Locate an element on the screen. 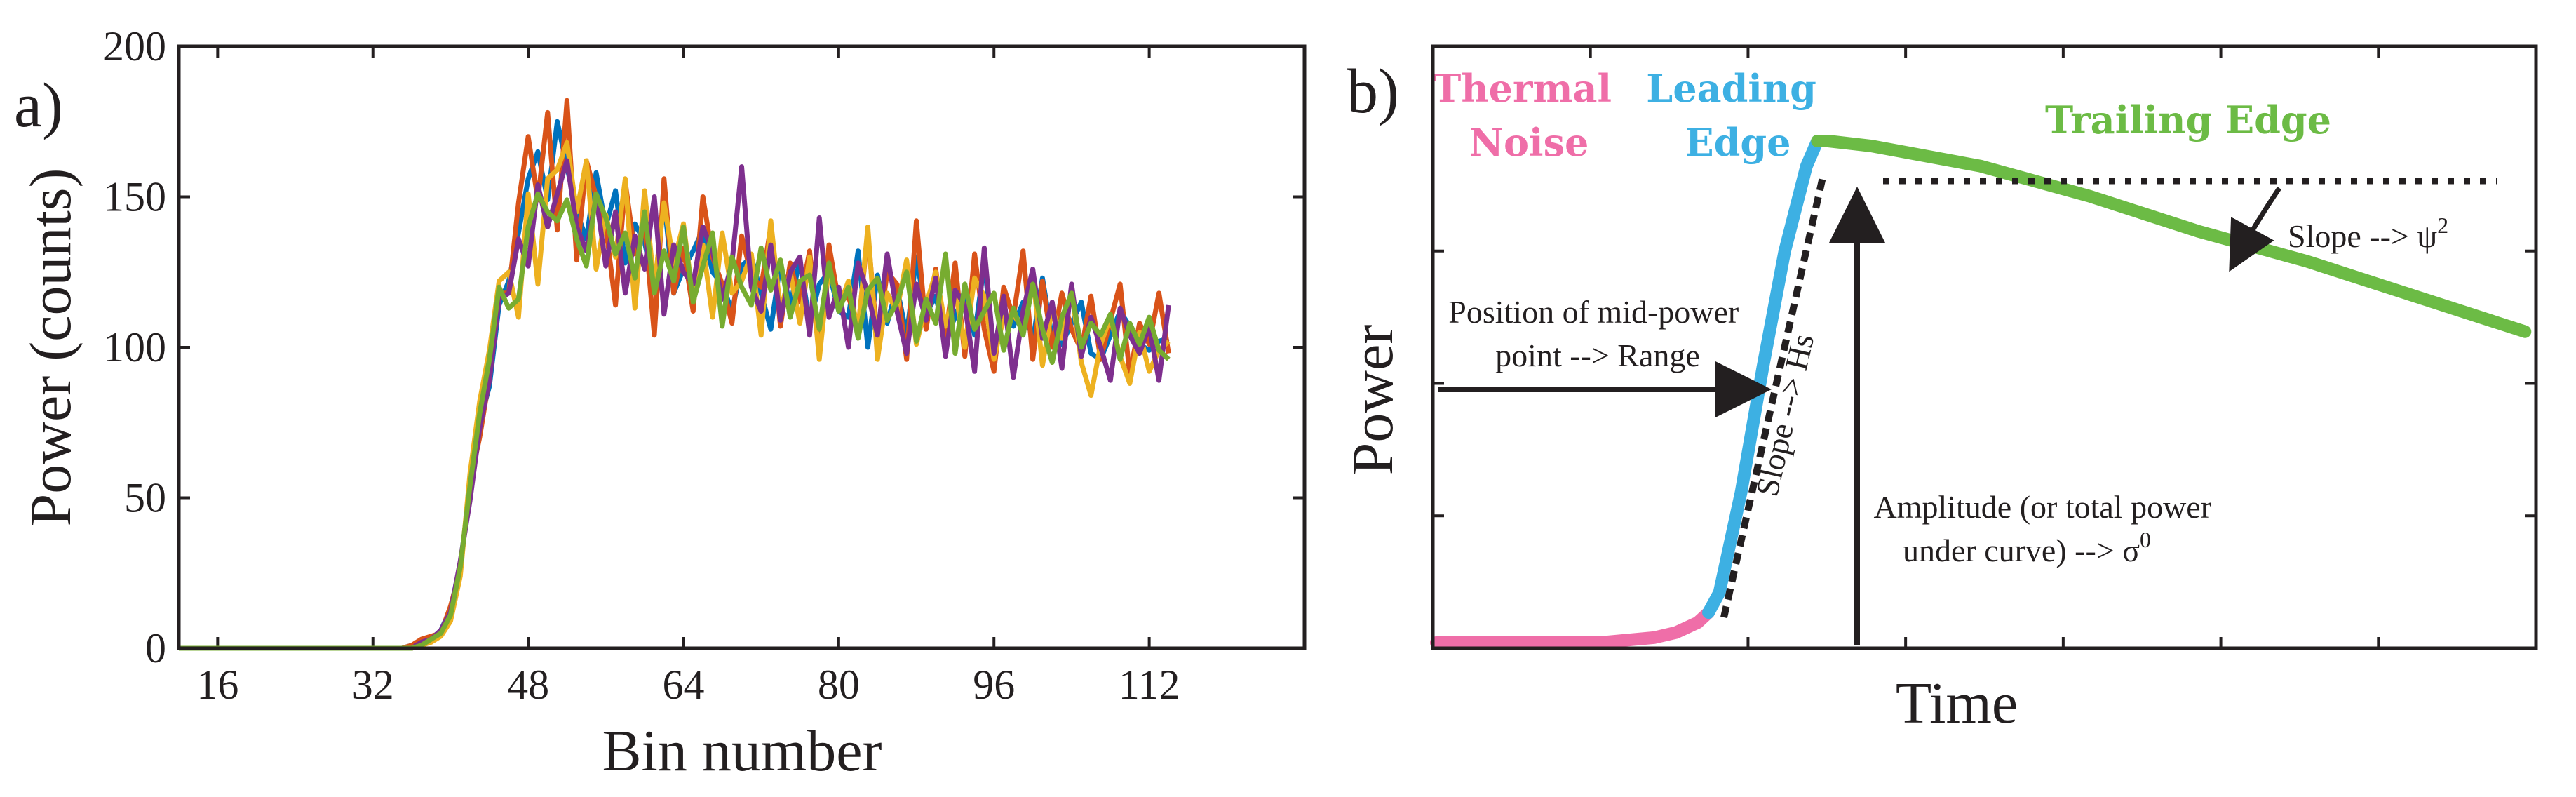 Image resolution: width=2576 pixels, height=797 pixels. y-tick-label: 100 is located at coordinates (134, 347).